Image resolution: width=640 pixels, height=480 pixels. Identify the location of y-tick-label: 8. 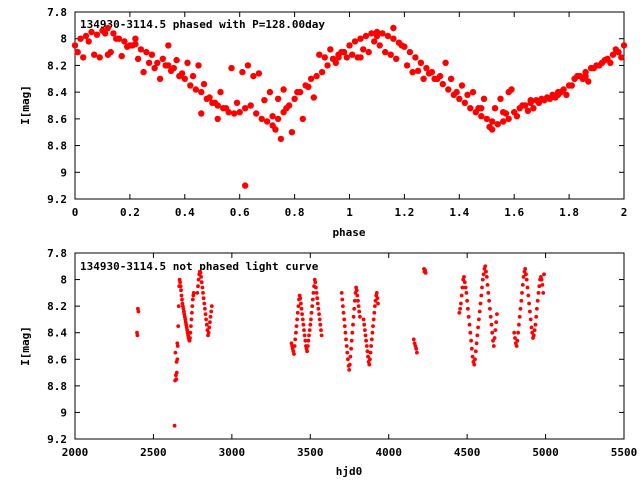
(63, 280).